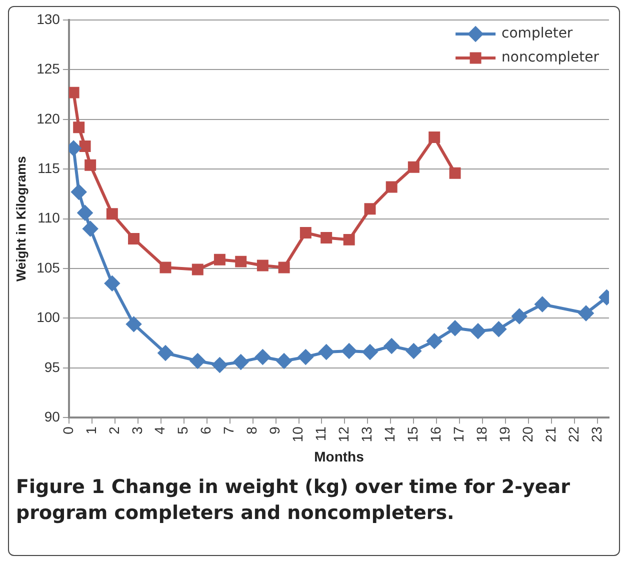 The width and height of the screenshot is (629, 564). What do you see at coordinates (550, 434) in the screenshot?
I see `x-tick-label: 21` at bounding box center [550, 434].